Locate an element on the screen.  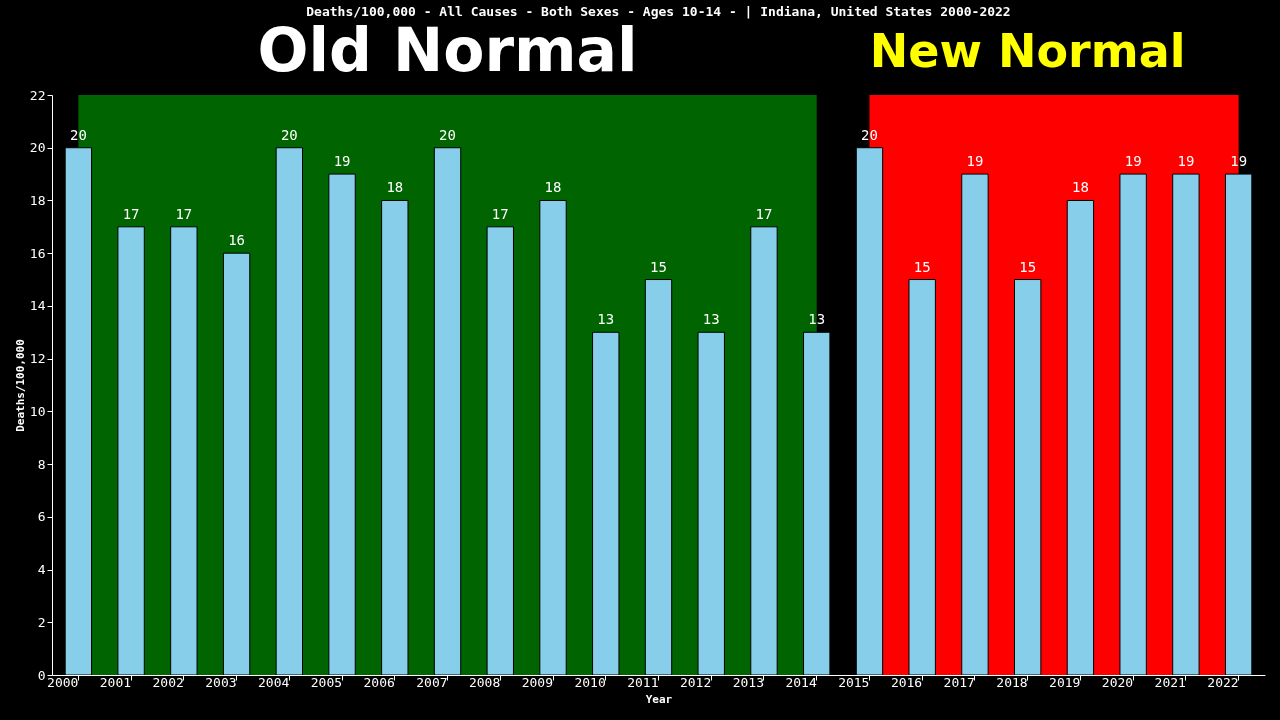
x-tick-label: 2003 is located at coordinates (221, 682).